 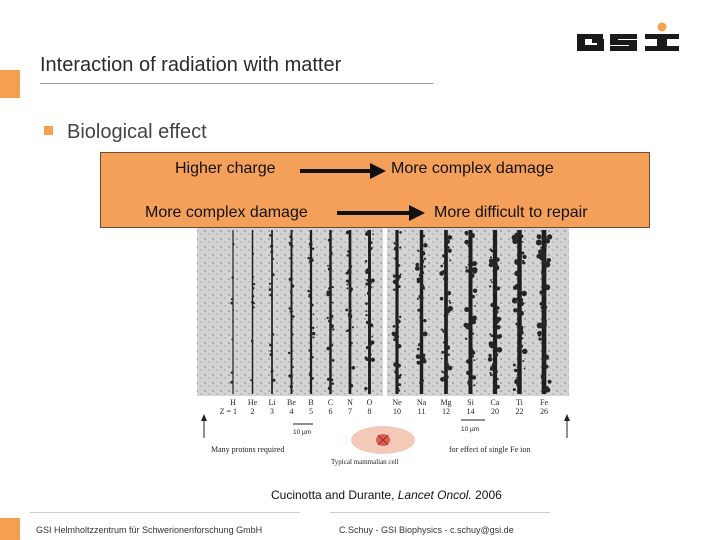 I want to click on atomic-number-label: 11, so click(x=422, y=411).